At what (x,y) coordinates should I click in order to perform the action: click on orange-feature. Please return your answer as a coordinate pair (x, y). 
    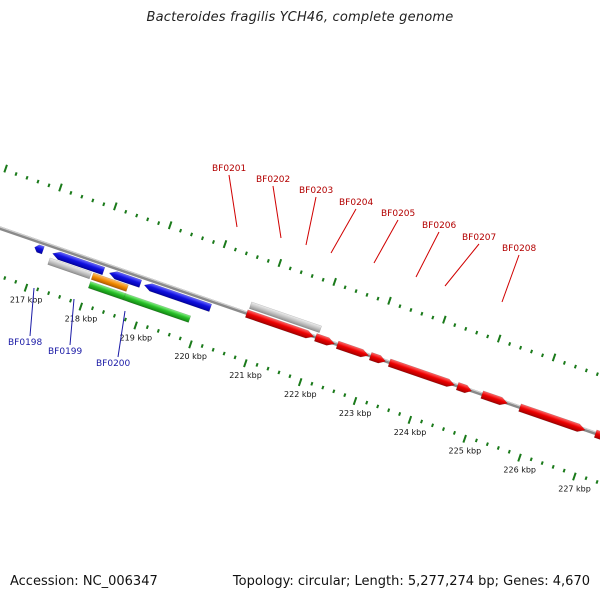
    Looking at the image, I should click on (109, 282).